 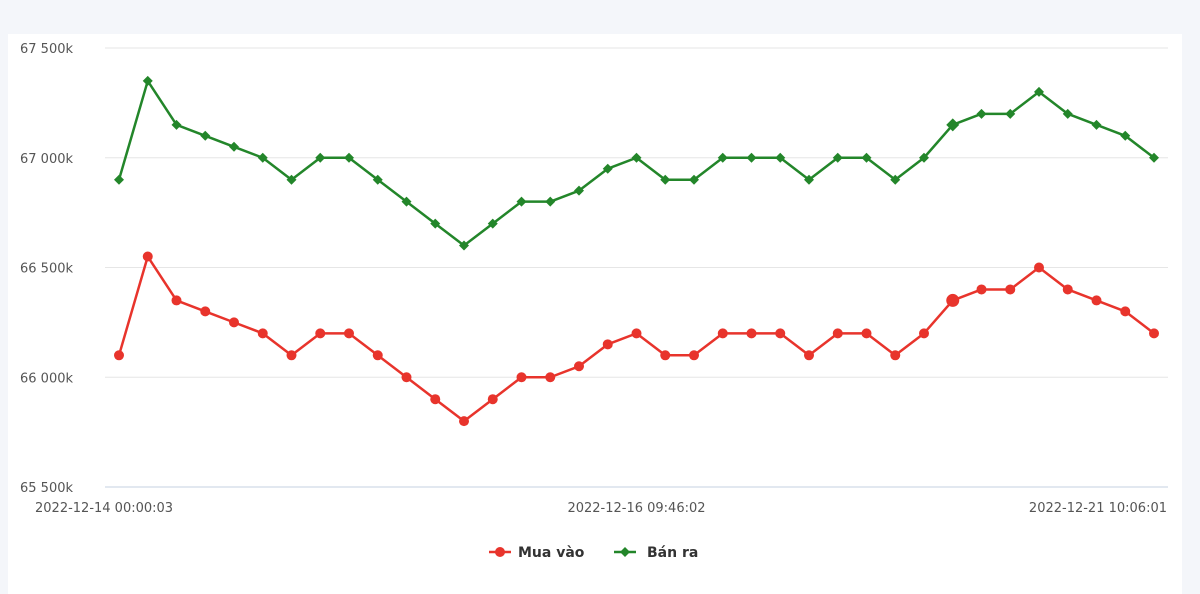 I want to click on y-tick-label: 65 500k, so click(x=46, y=488).